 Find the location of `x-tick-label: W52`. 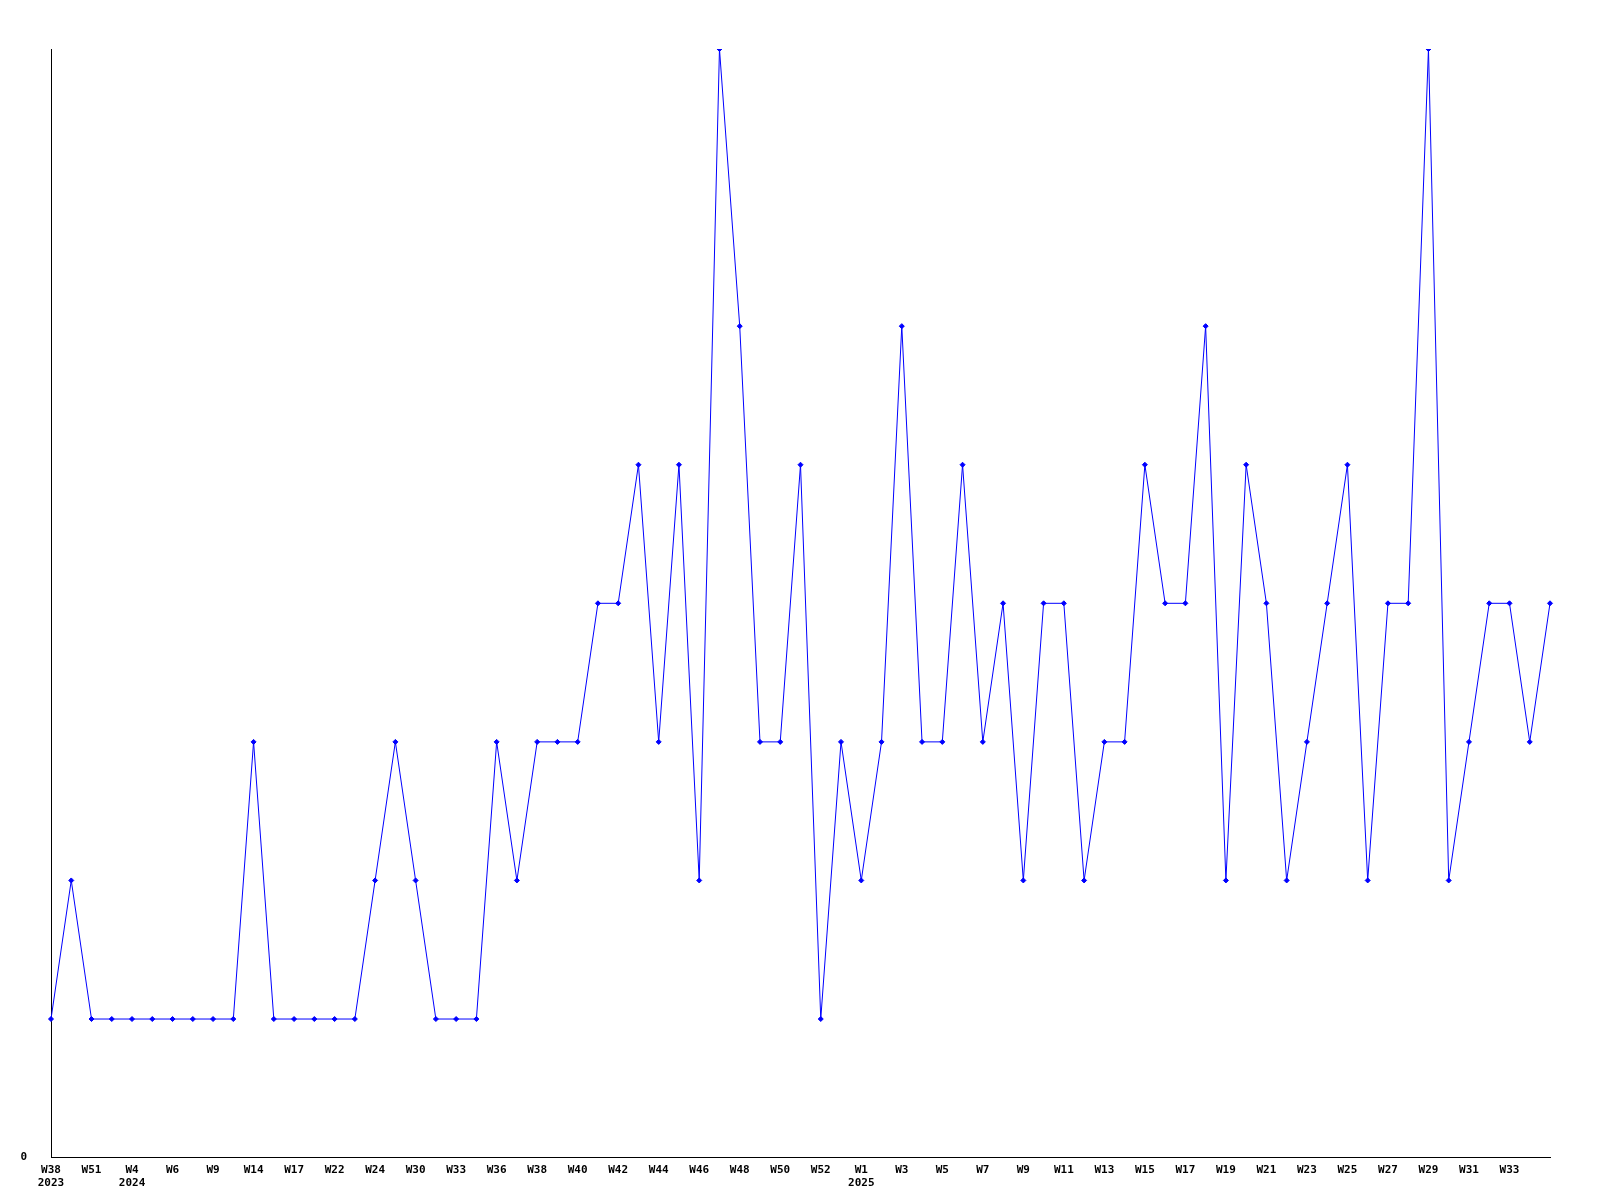

x-tick-label: W52 is located at coordinates (820, 1170).